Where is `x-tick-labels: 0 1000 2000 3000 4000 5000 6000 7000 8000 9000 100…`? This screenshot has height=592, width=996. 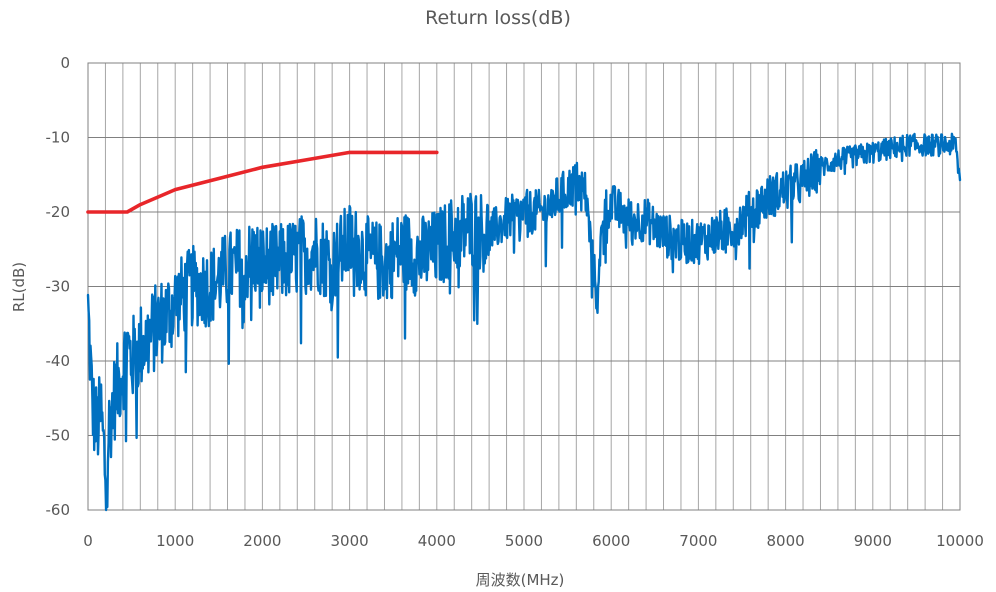 x-tick-labels: 0 1000 2000 3000 4000 5000 6000 7000 8000 9000 100… is located at coordinates (533, 541).